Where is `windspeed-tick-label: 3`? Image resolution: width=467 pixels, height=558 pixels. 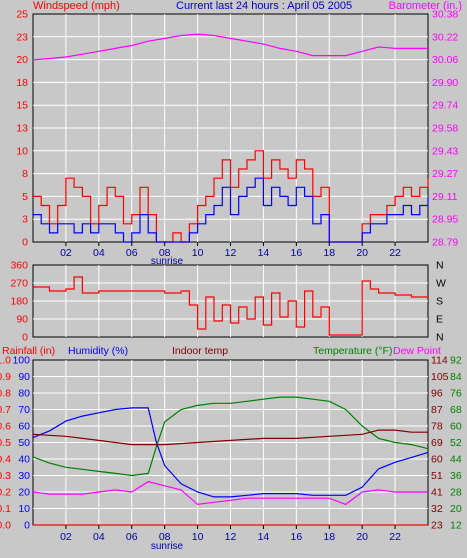 windspeed-tick-label: 3 is located at coordinates (25, 220).